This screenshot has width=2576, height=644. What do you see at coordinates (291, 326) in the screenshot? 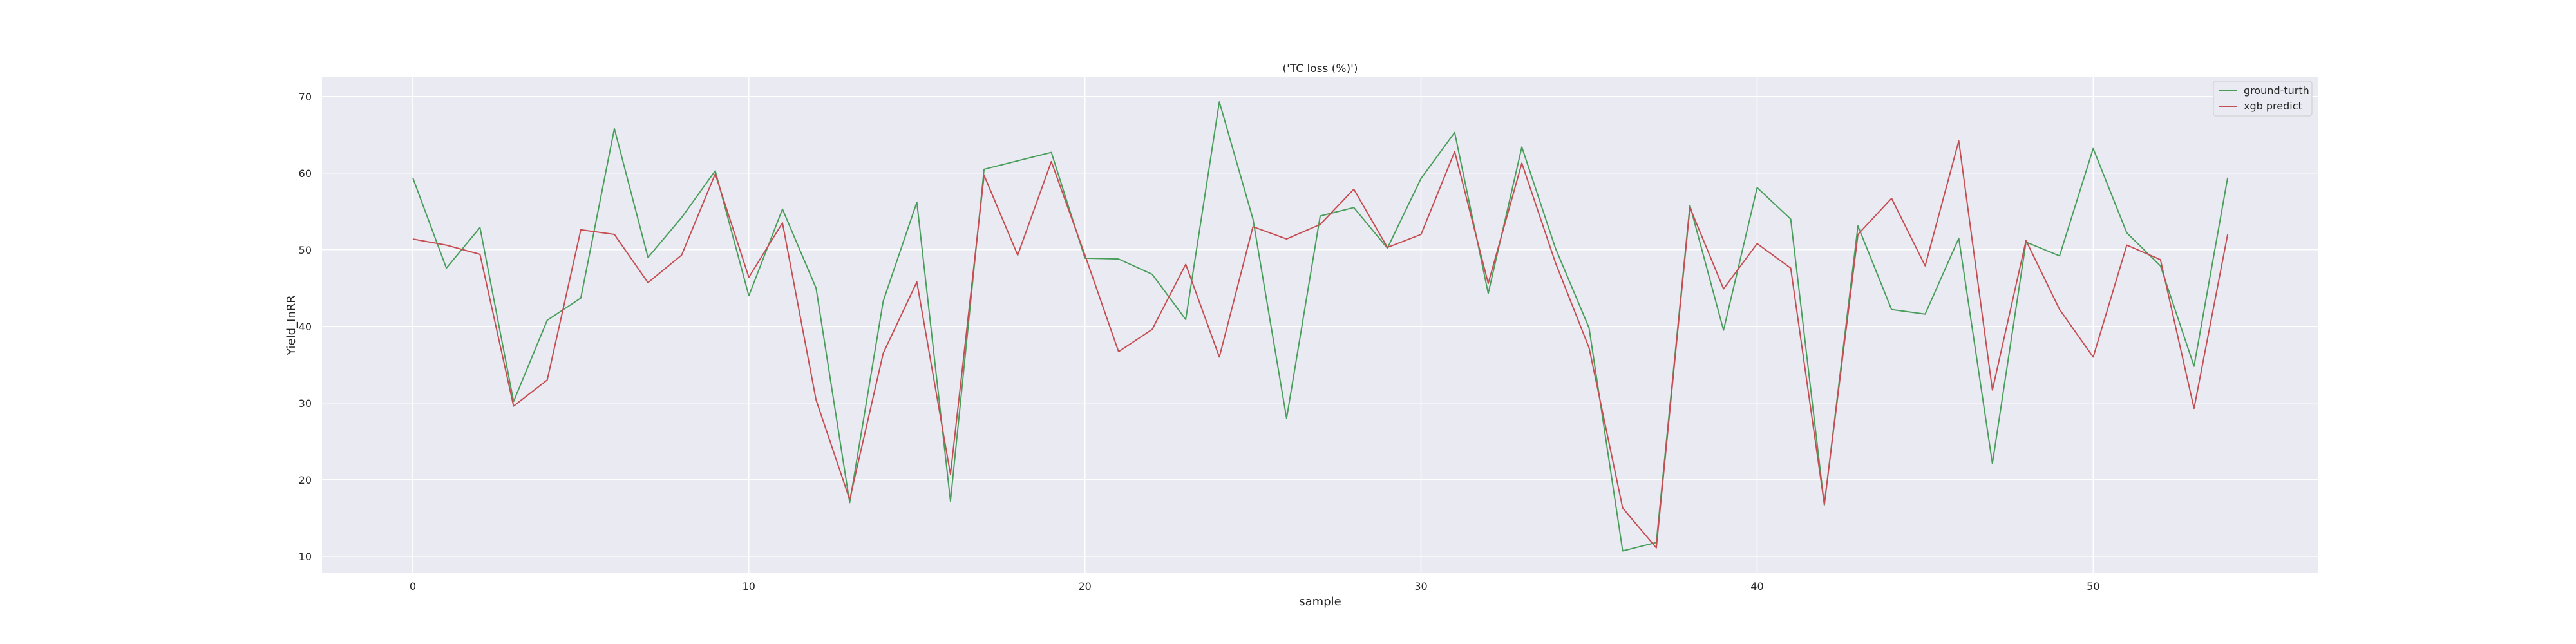
I see `y-axis-label: Yield_InRR` at bounding box center [291, 326].